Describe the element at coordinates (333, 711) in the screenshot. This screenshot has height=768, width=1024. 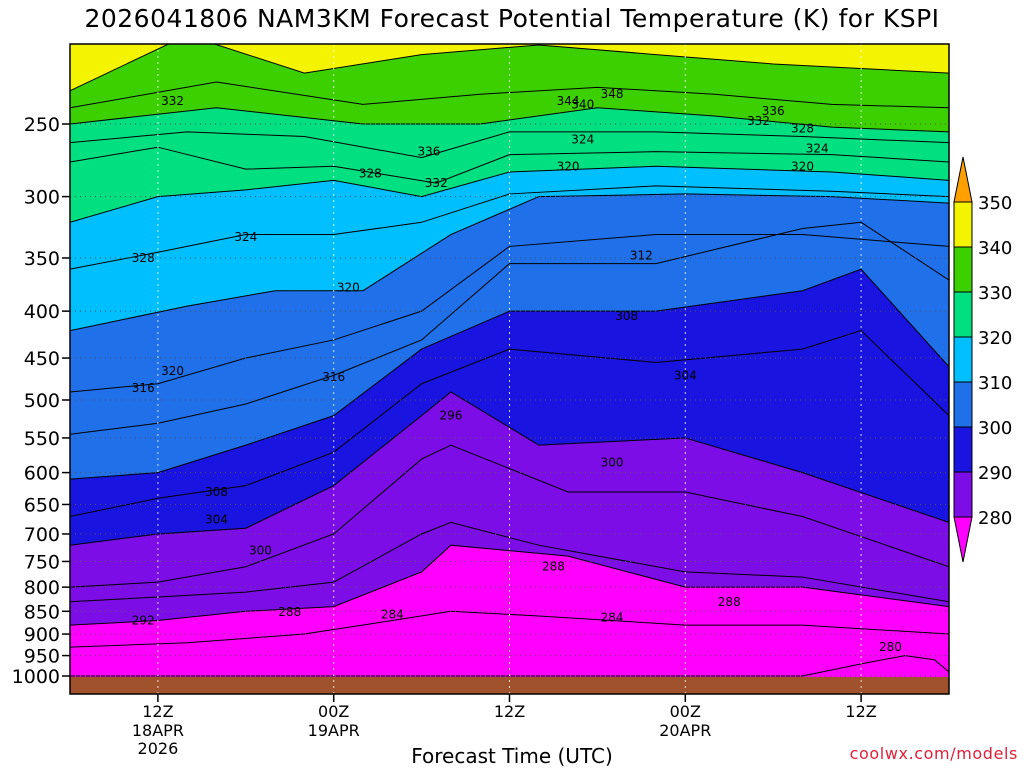
I see `x-tick-label-18: 00Z` at that location.